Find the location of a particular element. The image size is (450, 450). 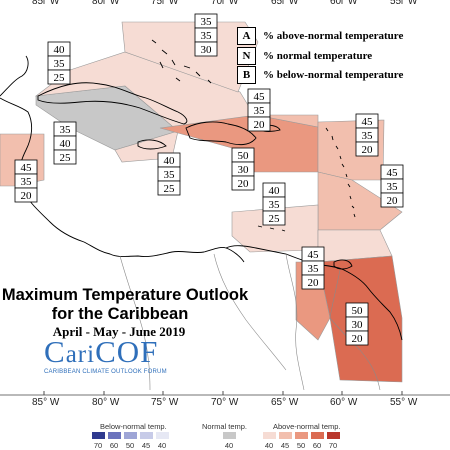

zone-cuba-band is located at coordinates (144, 91).